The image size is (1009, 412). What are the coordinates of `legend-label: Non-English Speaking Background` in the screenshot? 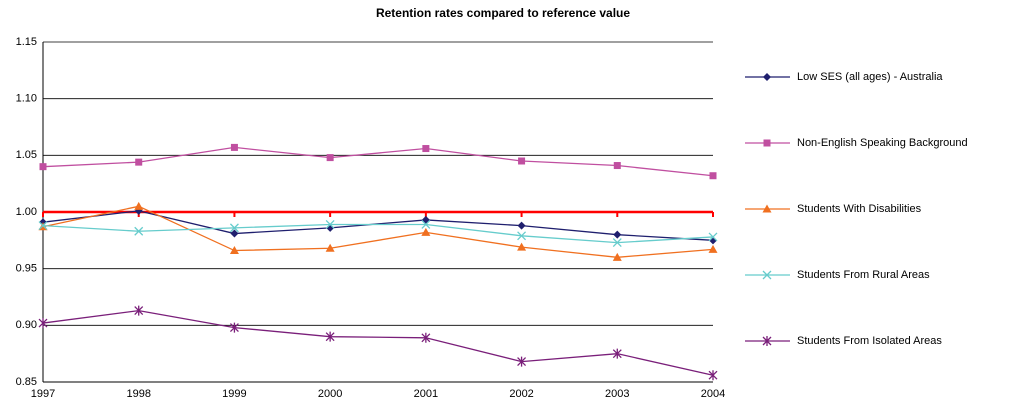 It's located at (882, 143).